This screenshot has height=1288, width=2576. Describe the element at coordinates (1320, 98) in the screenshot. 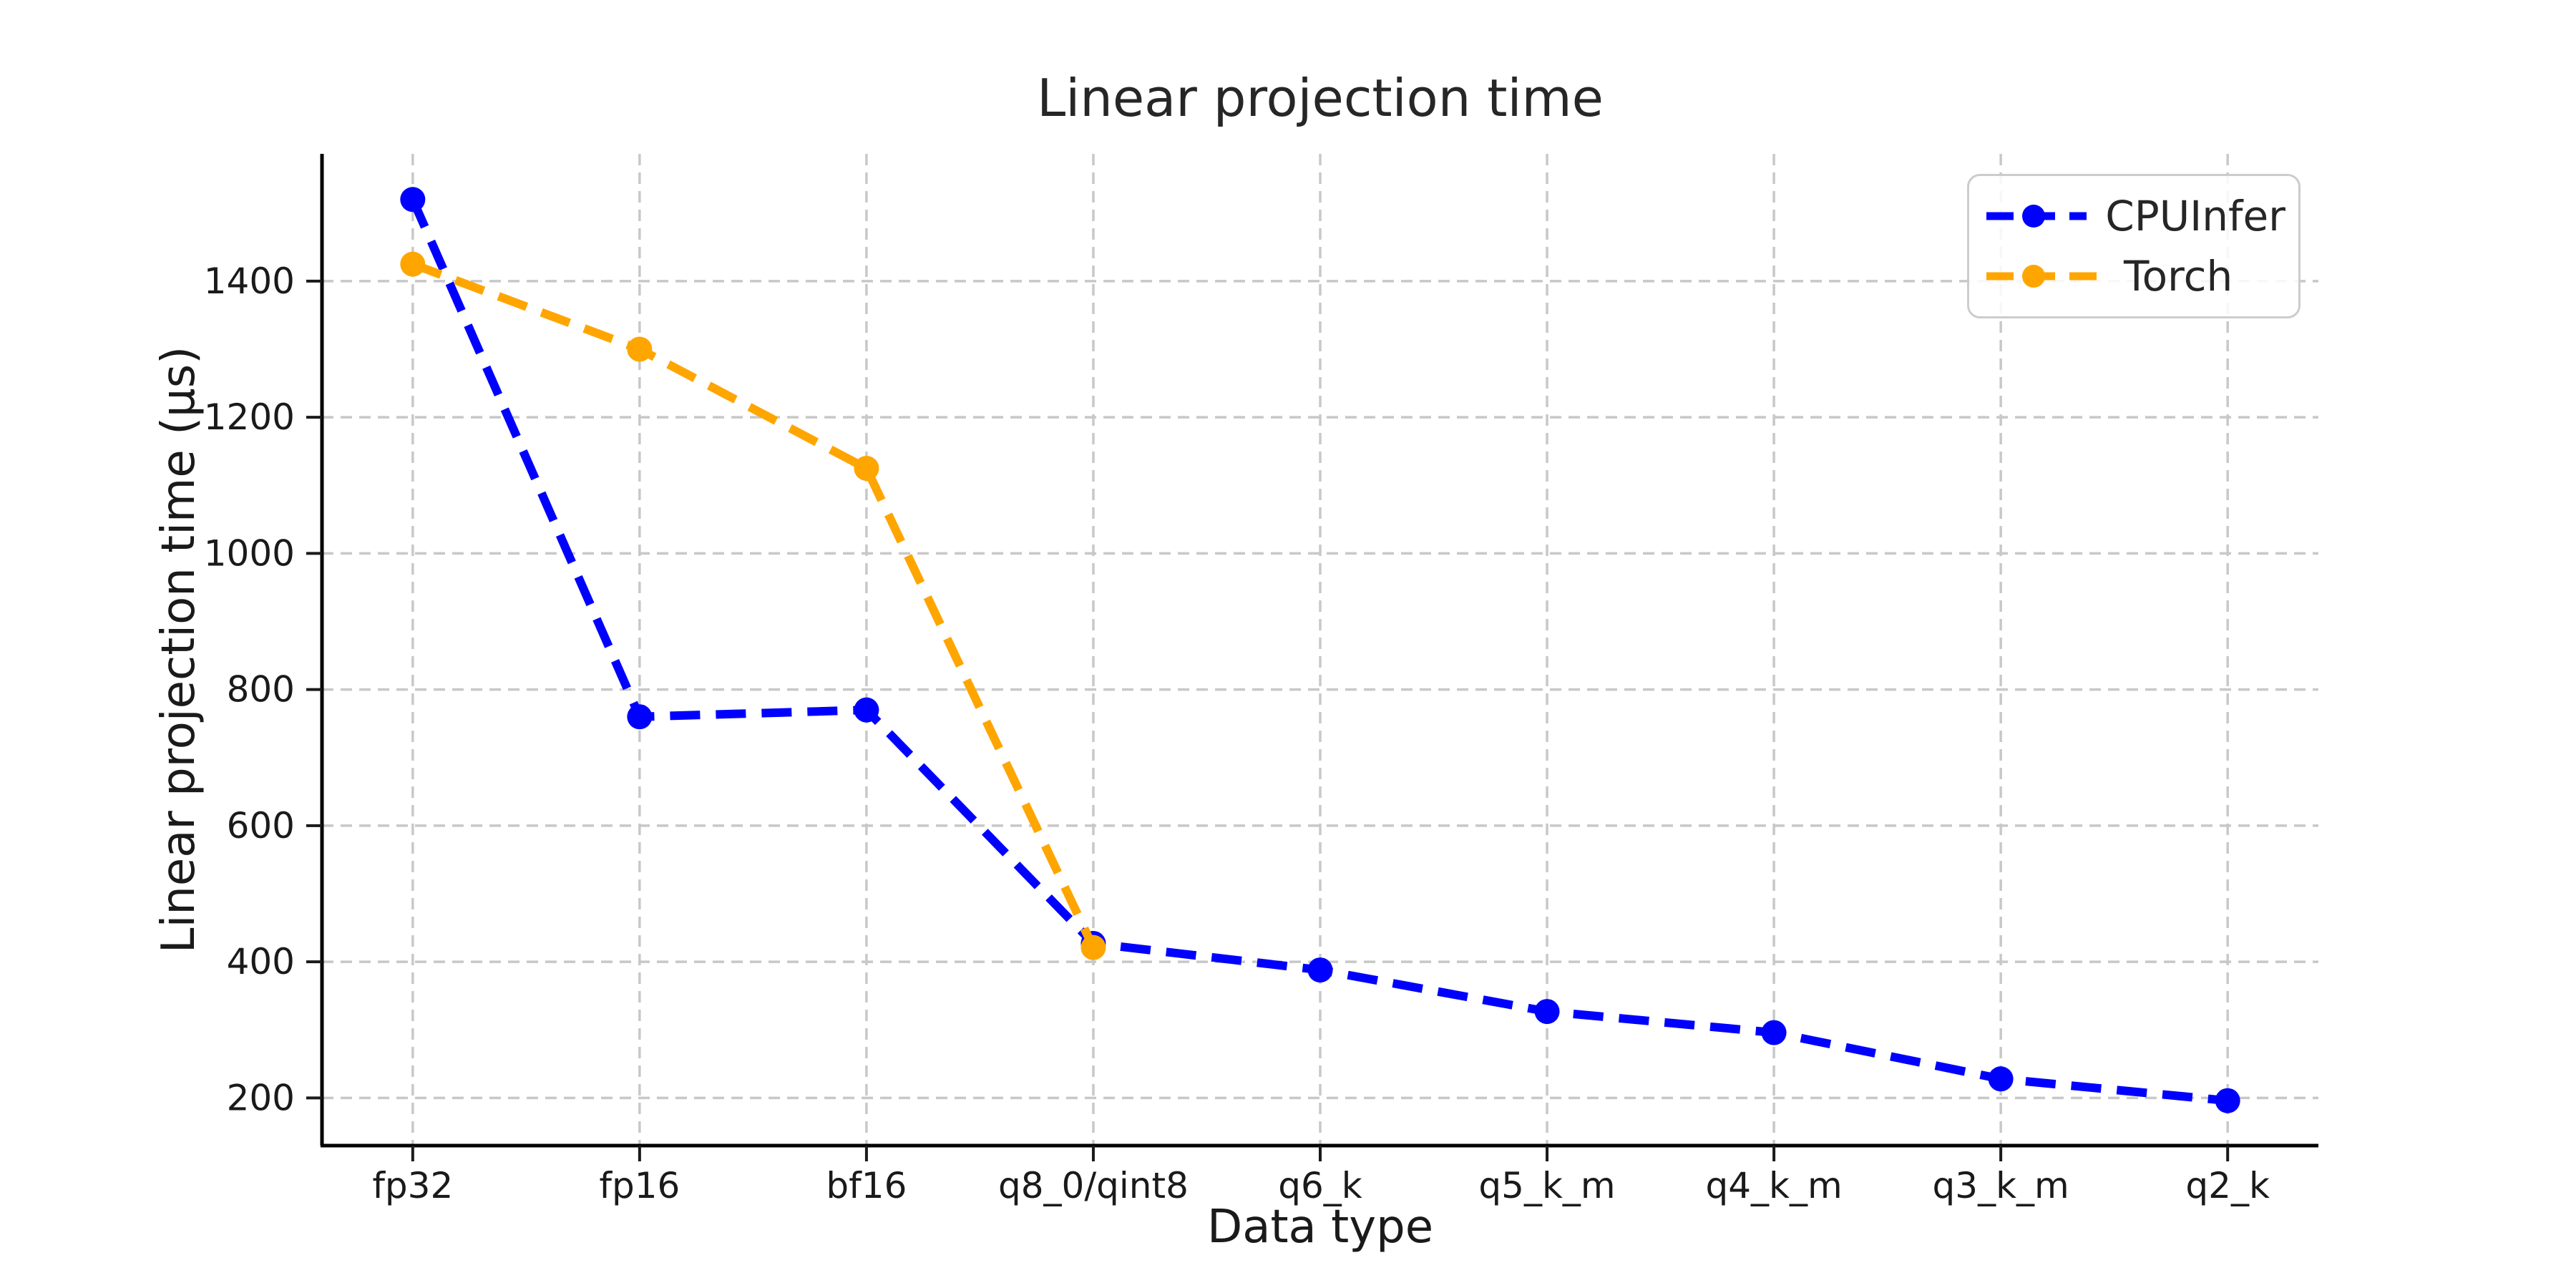

I see `chart-title: Linear projection time` at that location.